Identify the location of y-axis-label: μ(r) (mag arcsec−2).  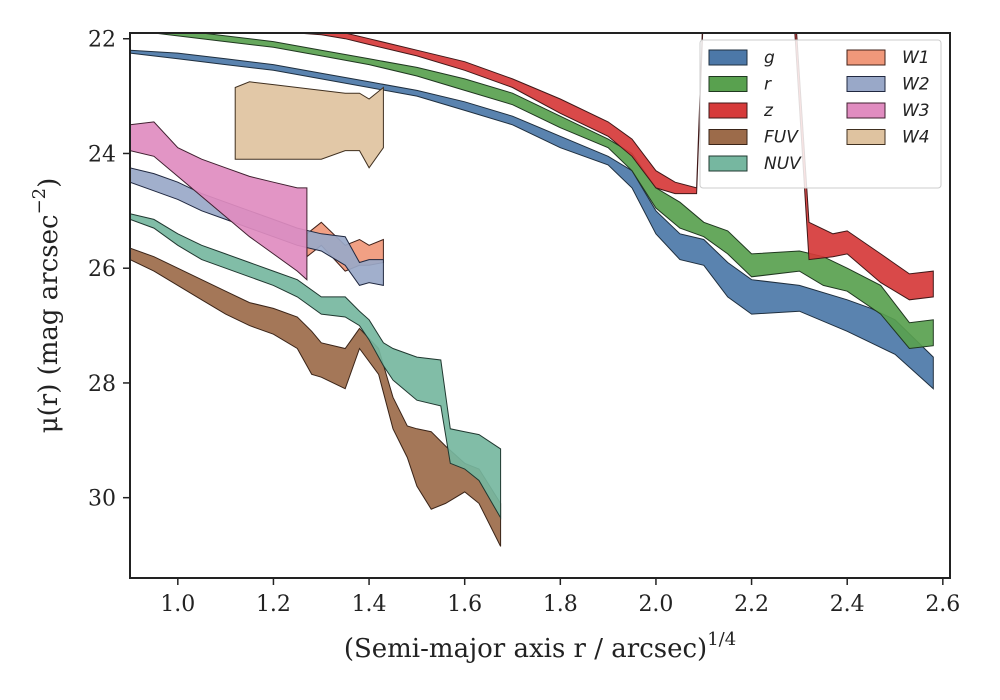
(46, 306).